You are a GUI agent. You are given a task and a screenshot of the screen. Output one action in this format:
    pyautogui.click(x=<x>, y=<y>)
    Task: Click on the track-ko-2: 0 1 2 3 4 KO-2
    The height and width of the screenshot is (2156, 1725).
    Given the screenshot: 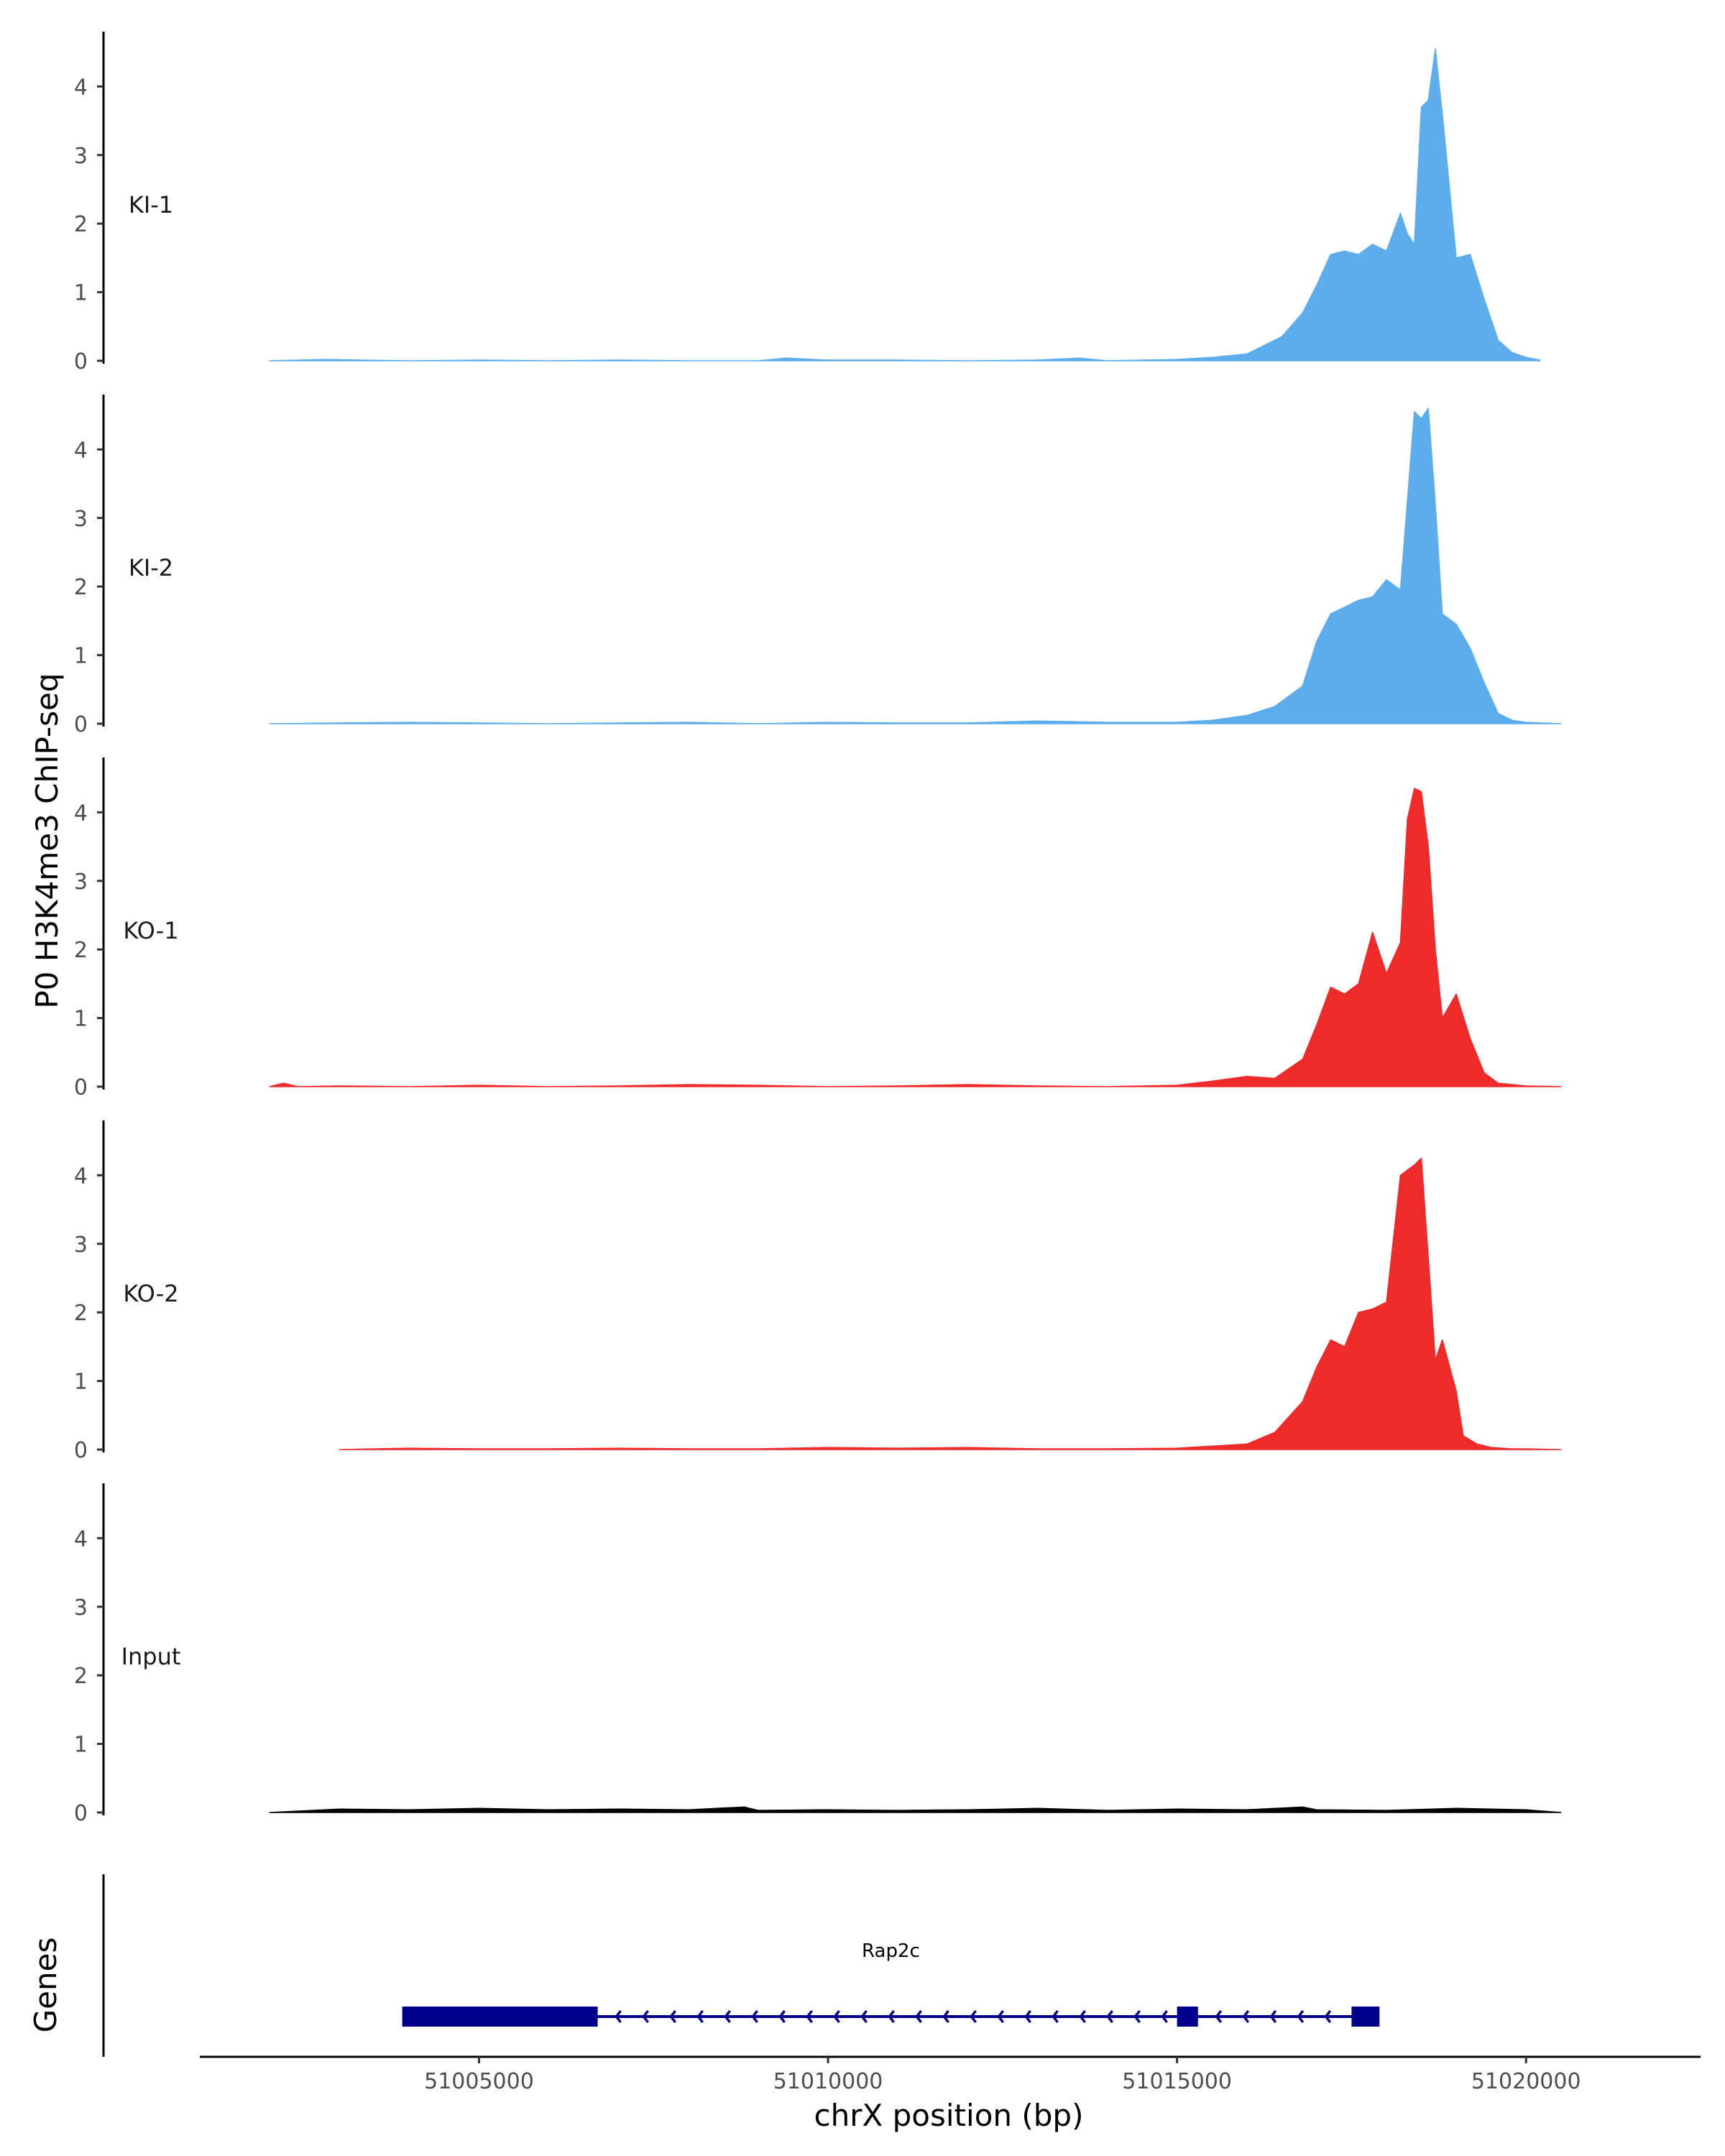 What is the action you would take?
    pyautogui.click(x=818, y=1291)
    